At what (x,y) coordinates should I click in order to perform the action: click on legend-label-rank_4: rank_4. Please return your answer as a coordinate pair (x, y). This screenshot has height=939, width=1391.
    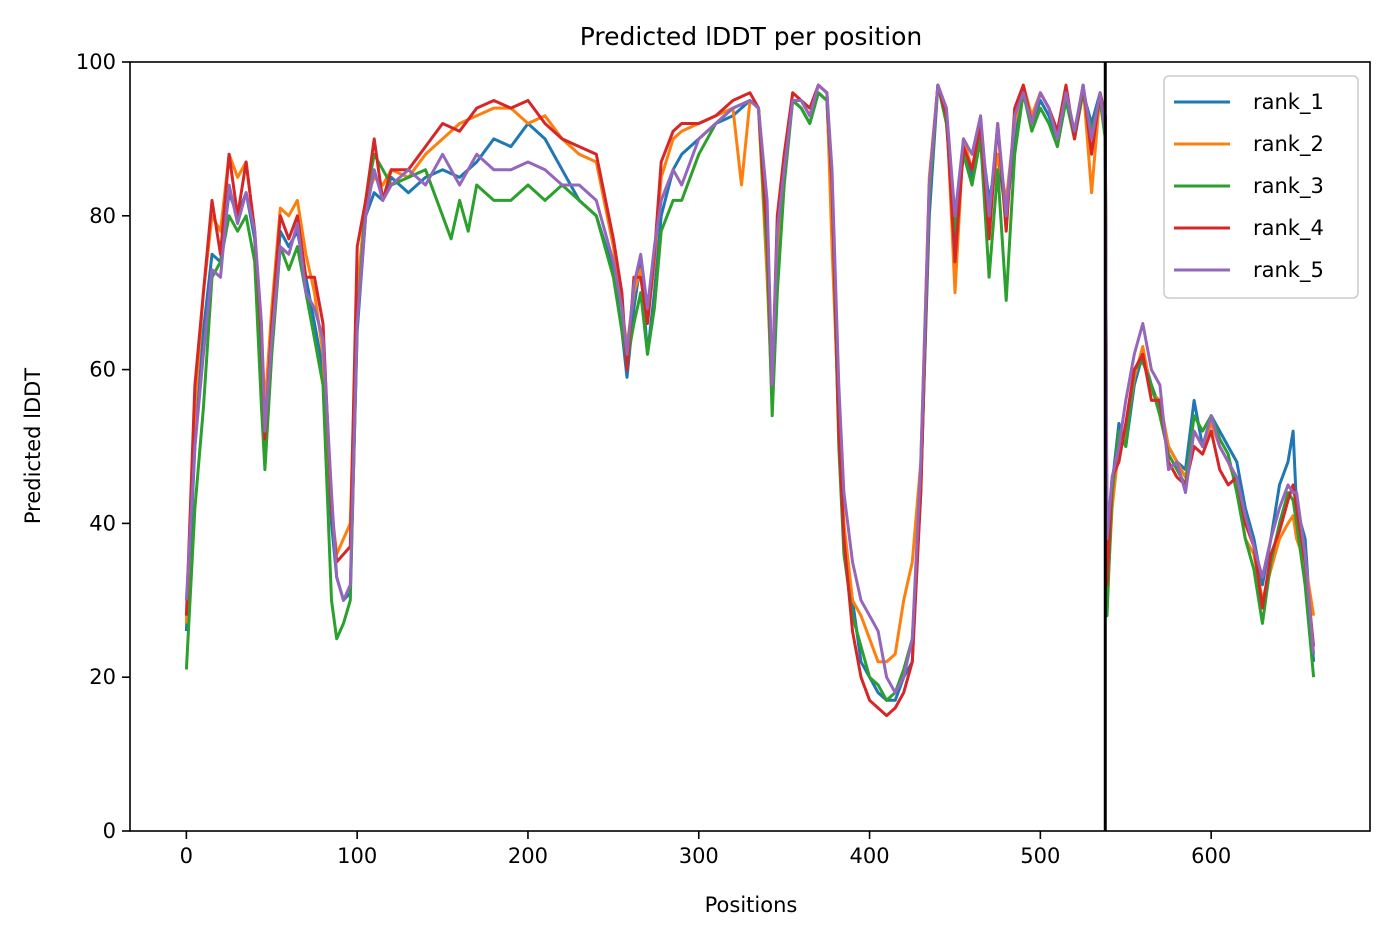
    Looking at the image, I should click on (1288, 228).